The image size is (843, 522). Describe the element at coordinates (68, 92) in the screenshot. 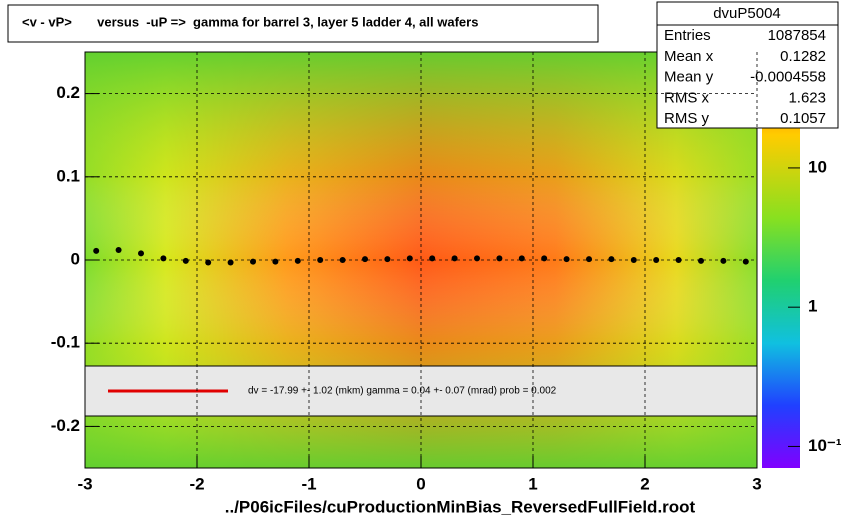

I see `y-tick-label: 0.2` at that location.